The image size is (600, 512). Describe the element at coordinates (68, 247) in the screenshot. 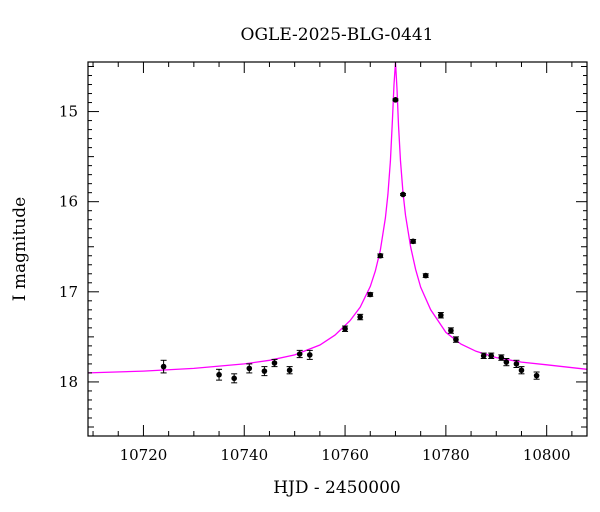

I see `y-tick-labels: 15 16 17 18` at that location.